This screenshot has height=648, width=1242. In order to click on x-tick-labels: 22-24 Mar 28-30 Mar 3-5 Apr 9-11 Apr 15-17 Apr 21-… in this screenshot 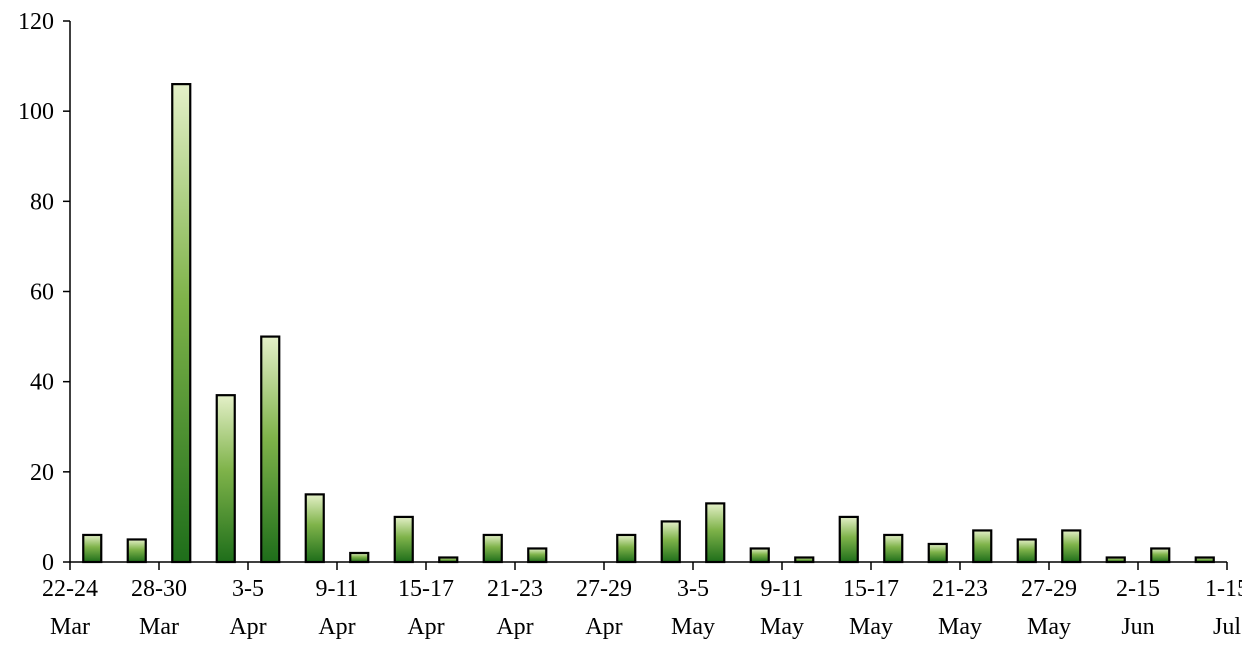, I will do `click(642, 608)`.